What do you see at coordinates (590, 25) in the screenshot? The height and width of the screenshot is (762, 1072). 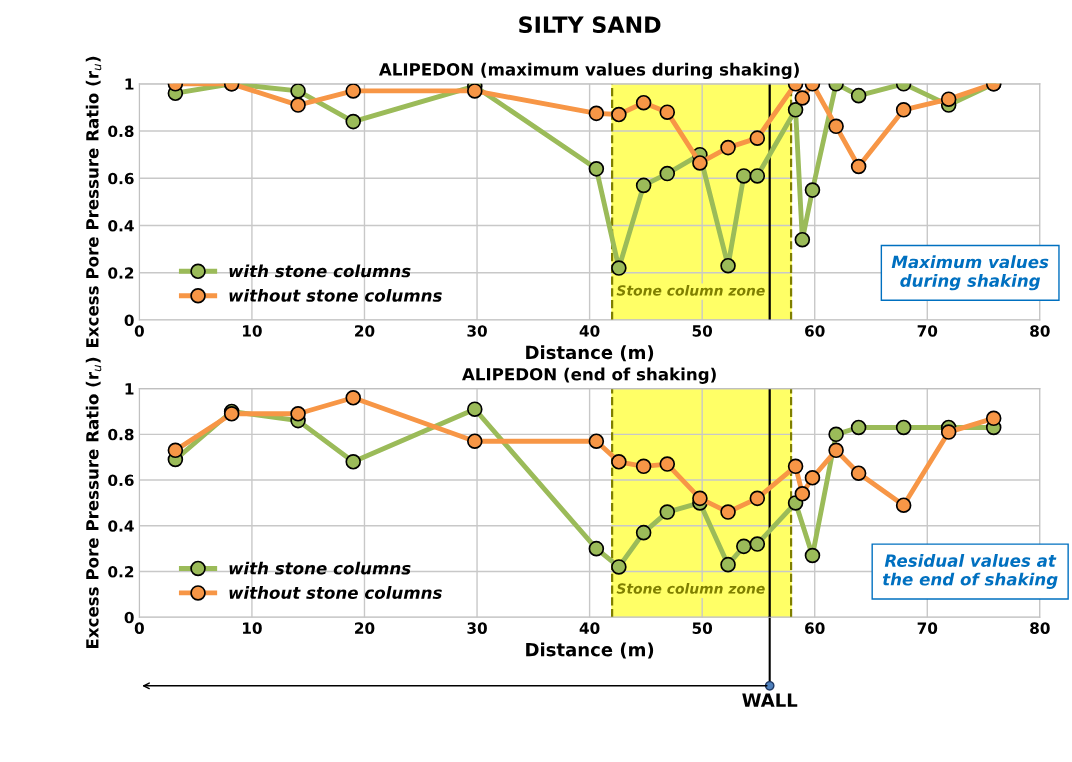 I see `chart-title: SILTY SAND` at bounding box center [590, 25].